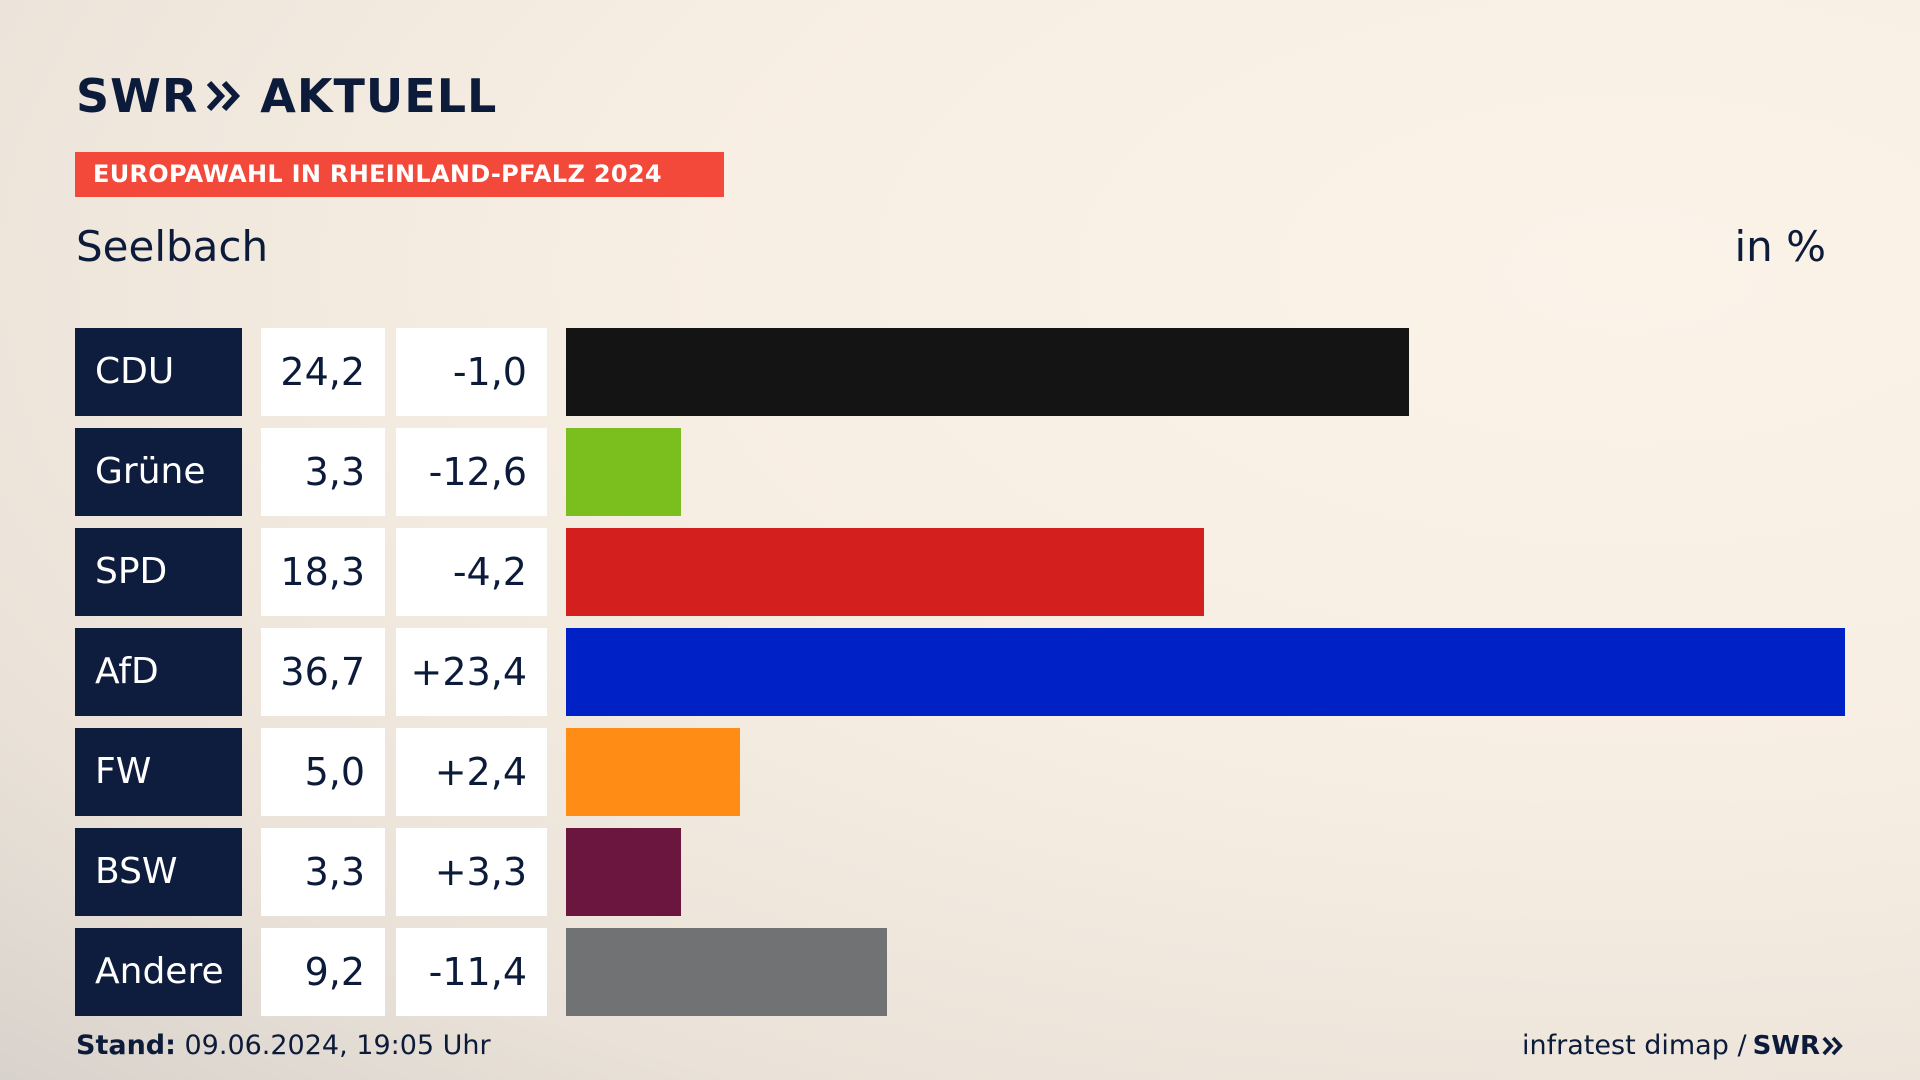  I want to click on vote-share-label: 5,0, so click(323, 772).